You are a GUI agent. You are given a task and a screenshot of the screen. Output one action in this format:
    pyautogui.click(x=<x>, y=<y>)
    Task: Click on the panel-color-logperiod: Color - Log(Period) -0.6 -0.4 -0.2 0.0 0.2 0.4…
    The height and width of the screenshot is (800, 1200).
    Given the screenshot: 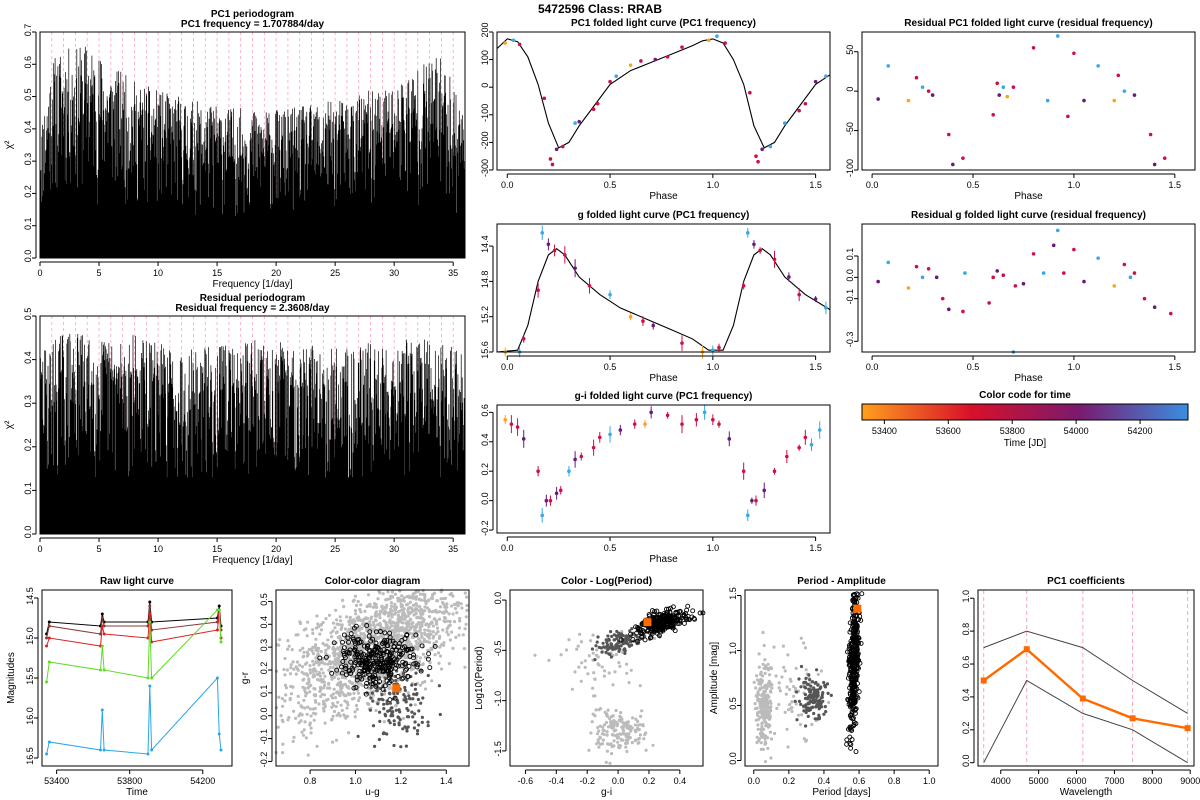 What is the action you would take?
    pyautogui.click(x=590, y=687)
    